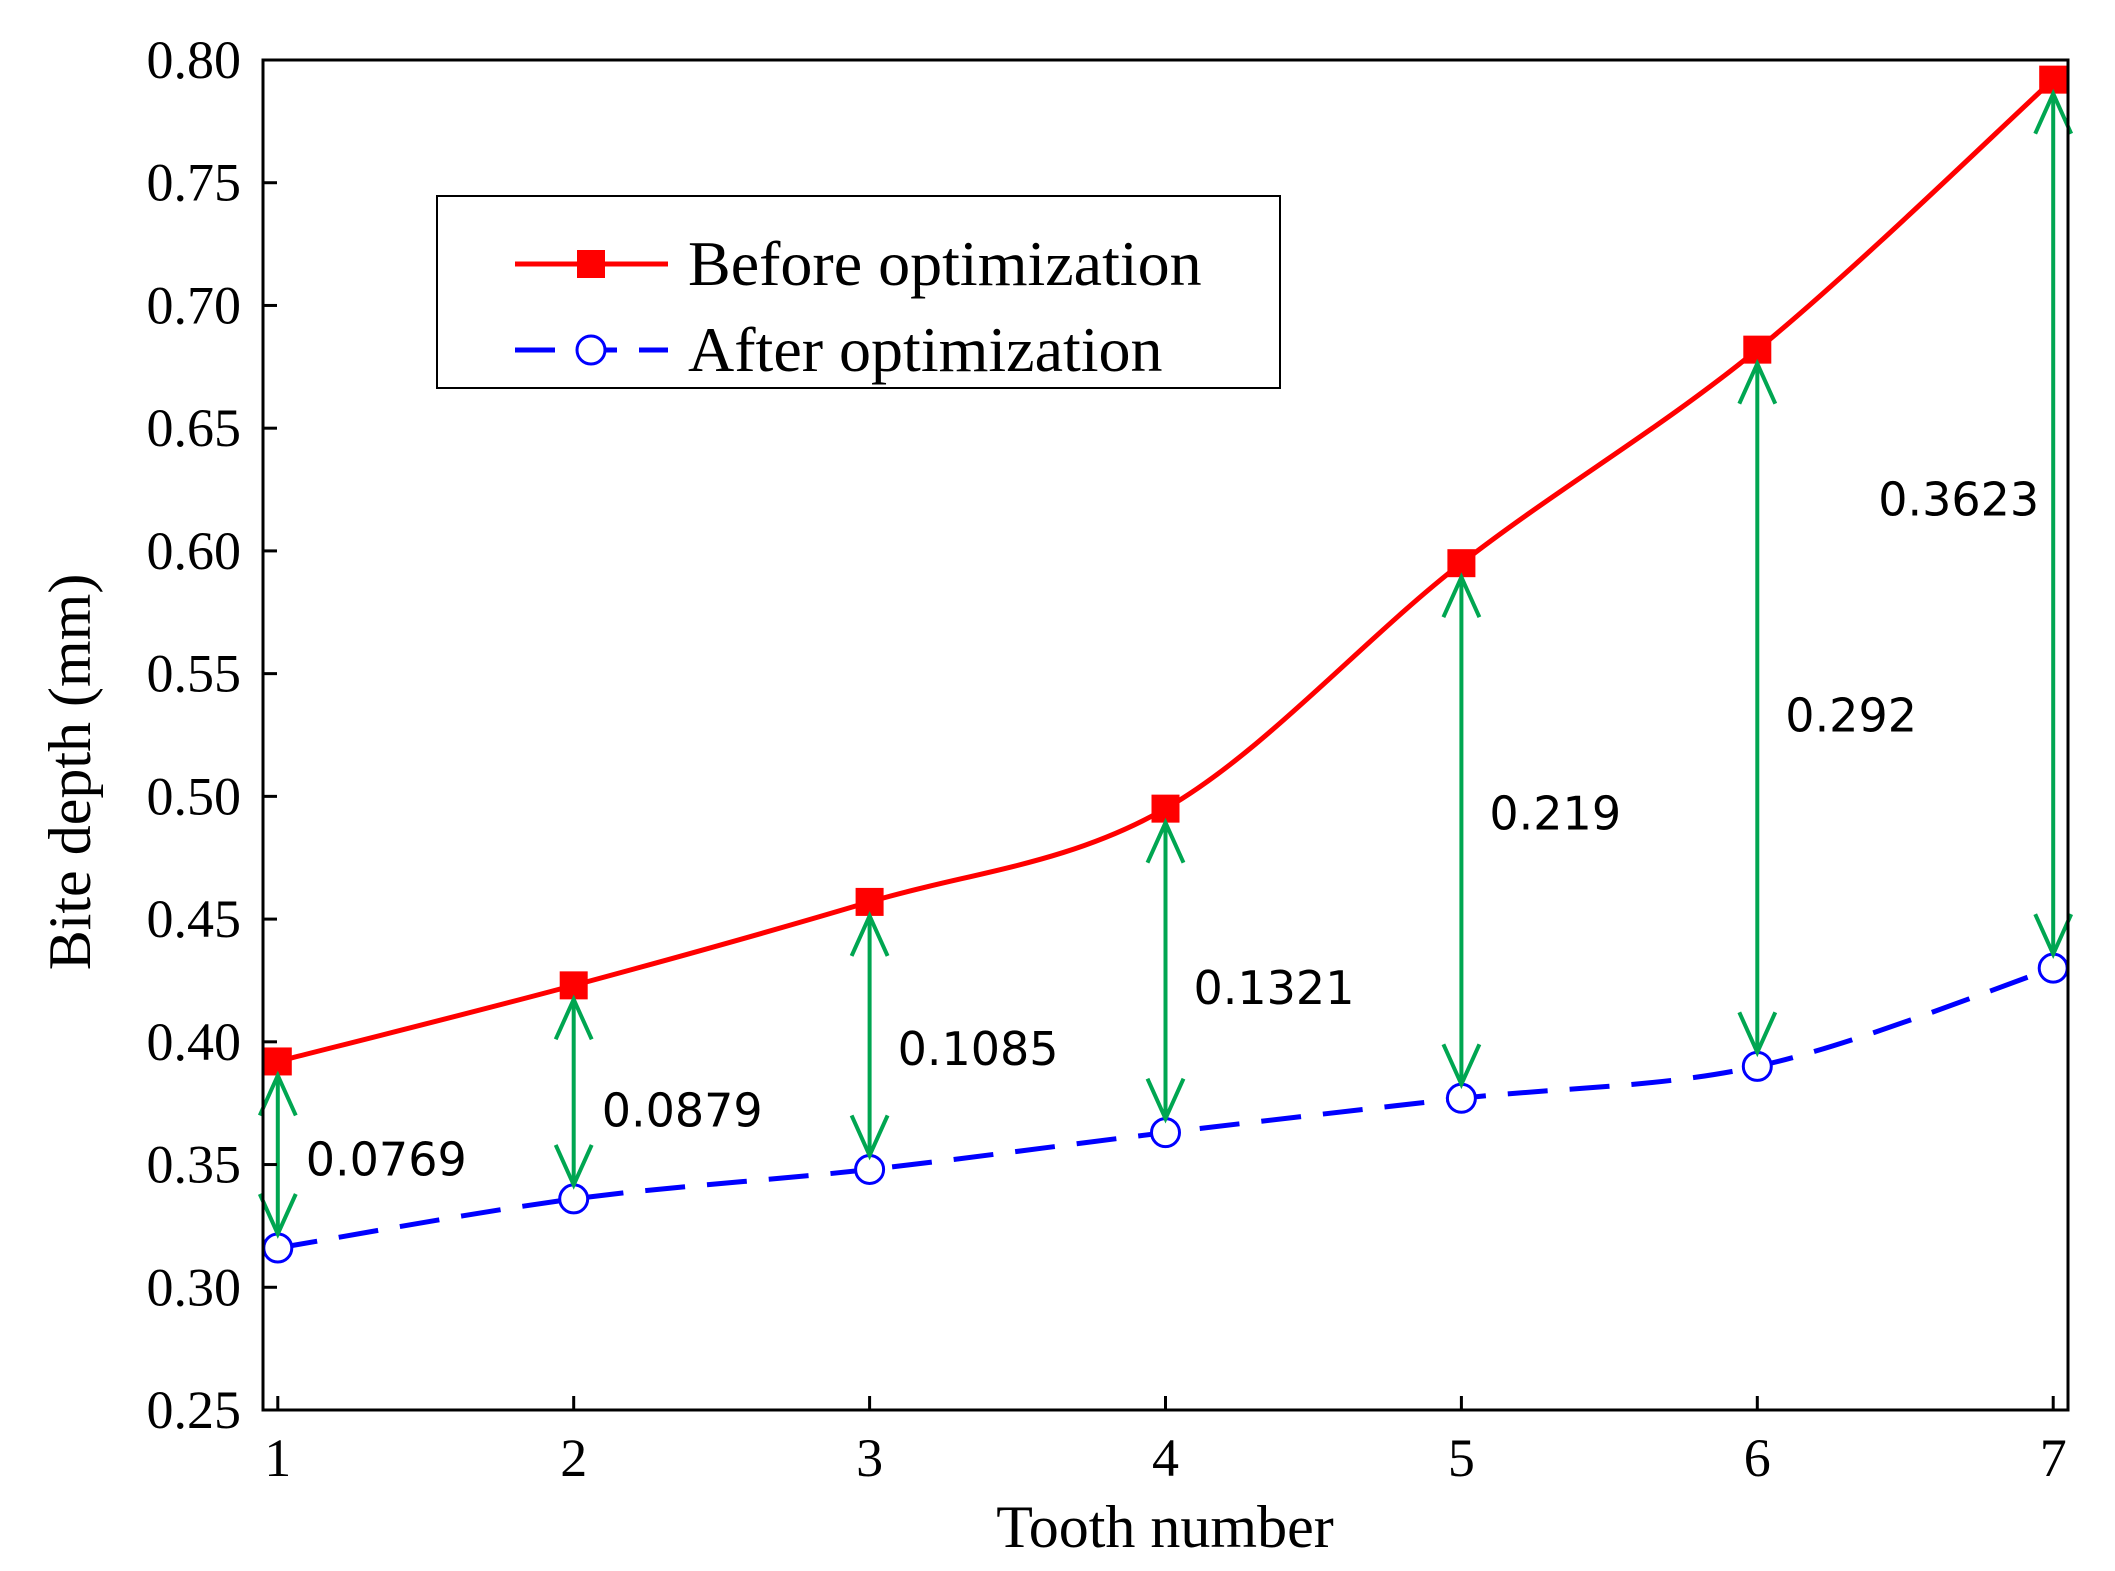 The image size is (2115, 1571). I want to click on x-tick-label-7: 7, so click(2053, 1458).